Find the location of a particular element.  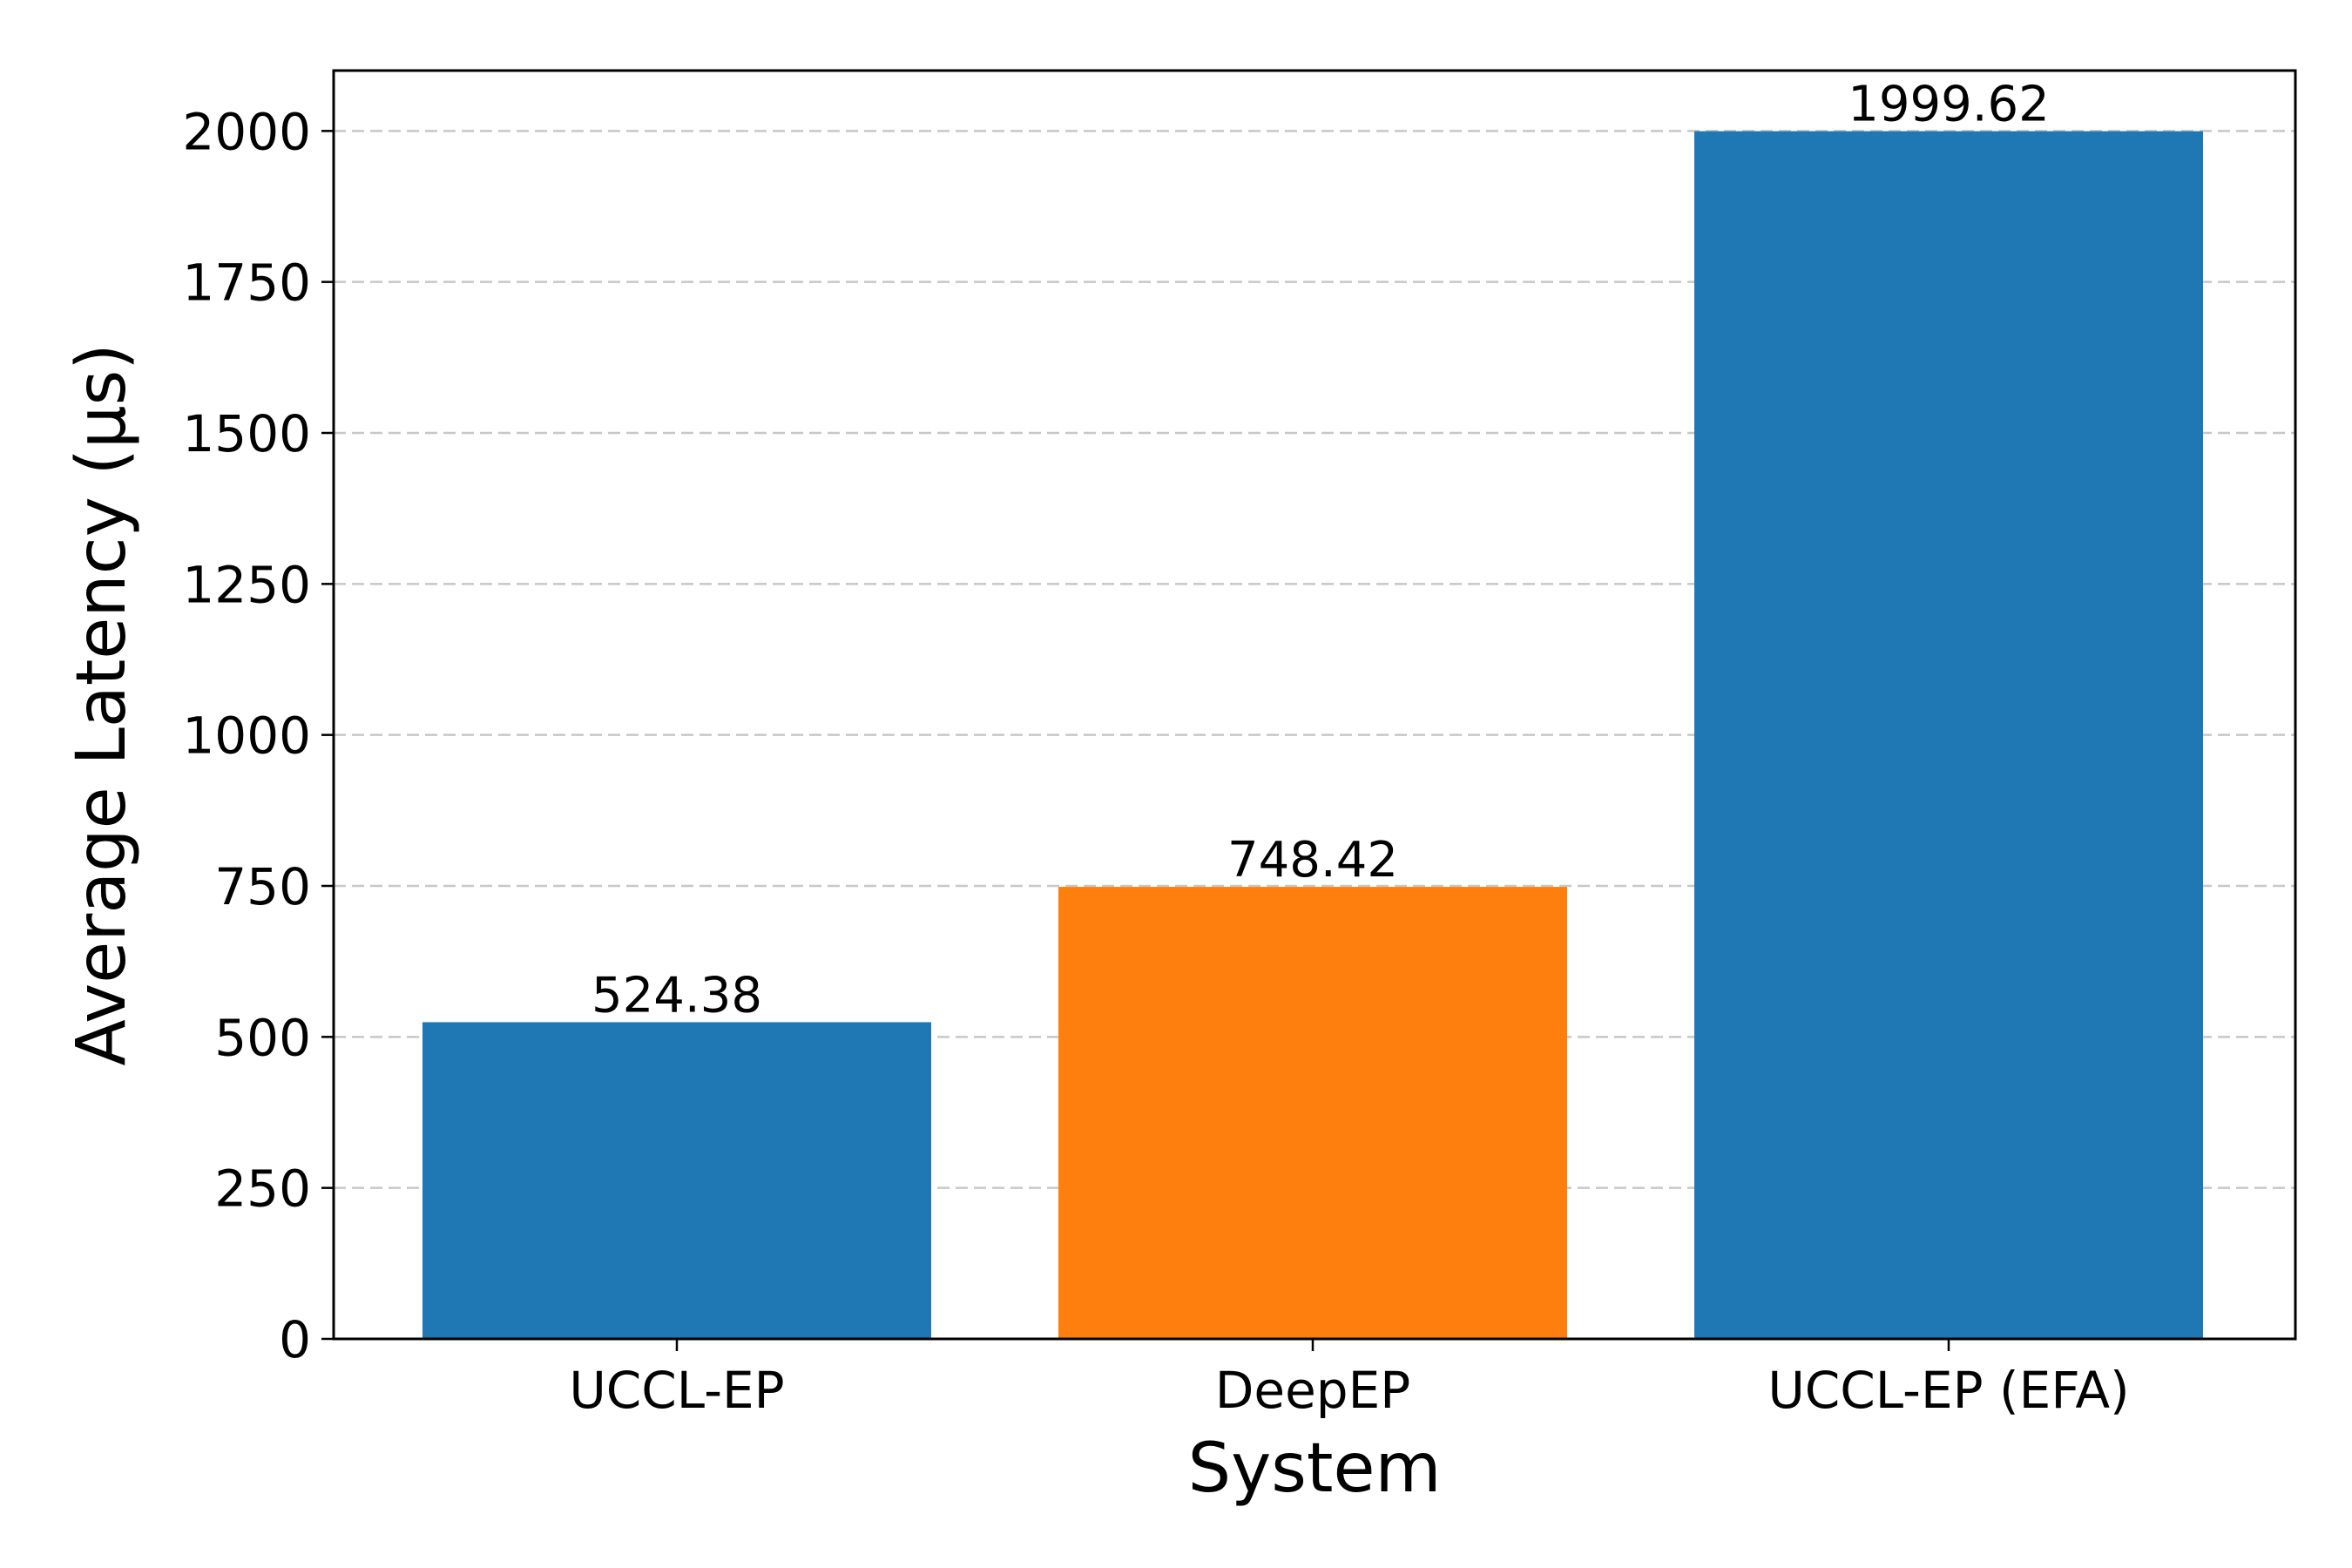

data-label: 1999.62 is located at coordinates (1949, 105).